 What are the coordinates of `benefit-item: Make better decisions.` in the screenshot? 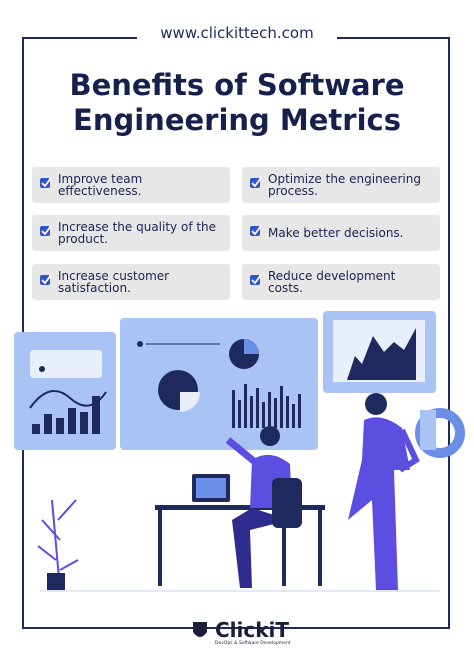 It's located at (341, 233).